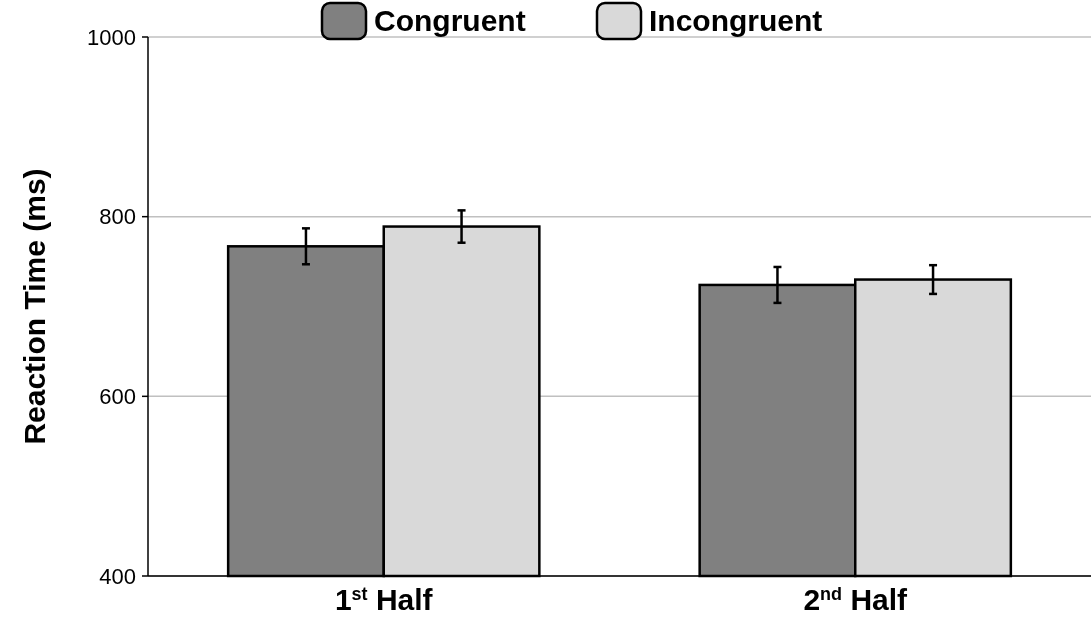  What do you see at coordinates (111, 37) in the screenshot?
I see `y-tick-label: 1000` at bounding box center [111, 37].